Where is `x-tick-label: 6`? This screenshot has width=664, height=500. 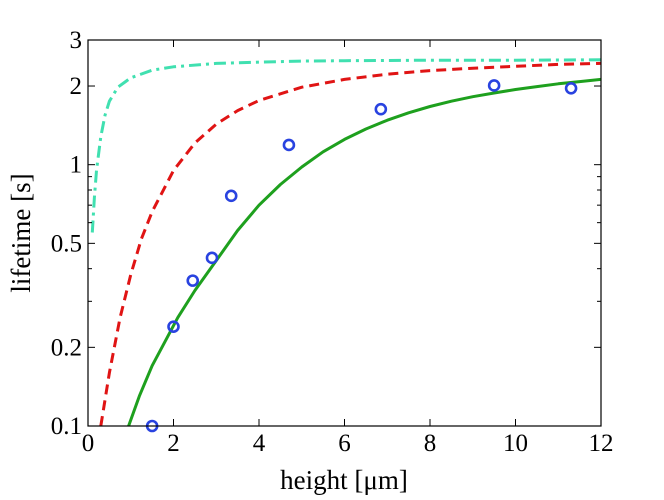
x-tick-label: 6 is located at coordinates (344, 443).